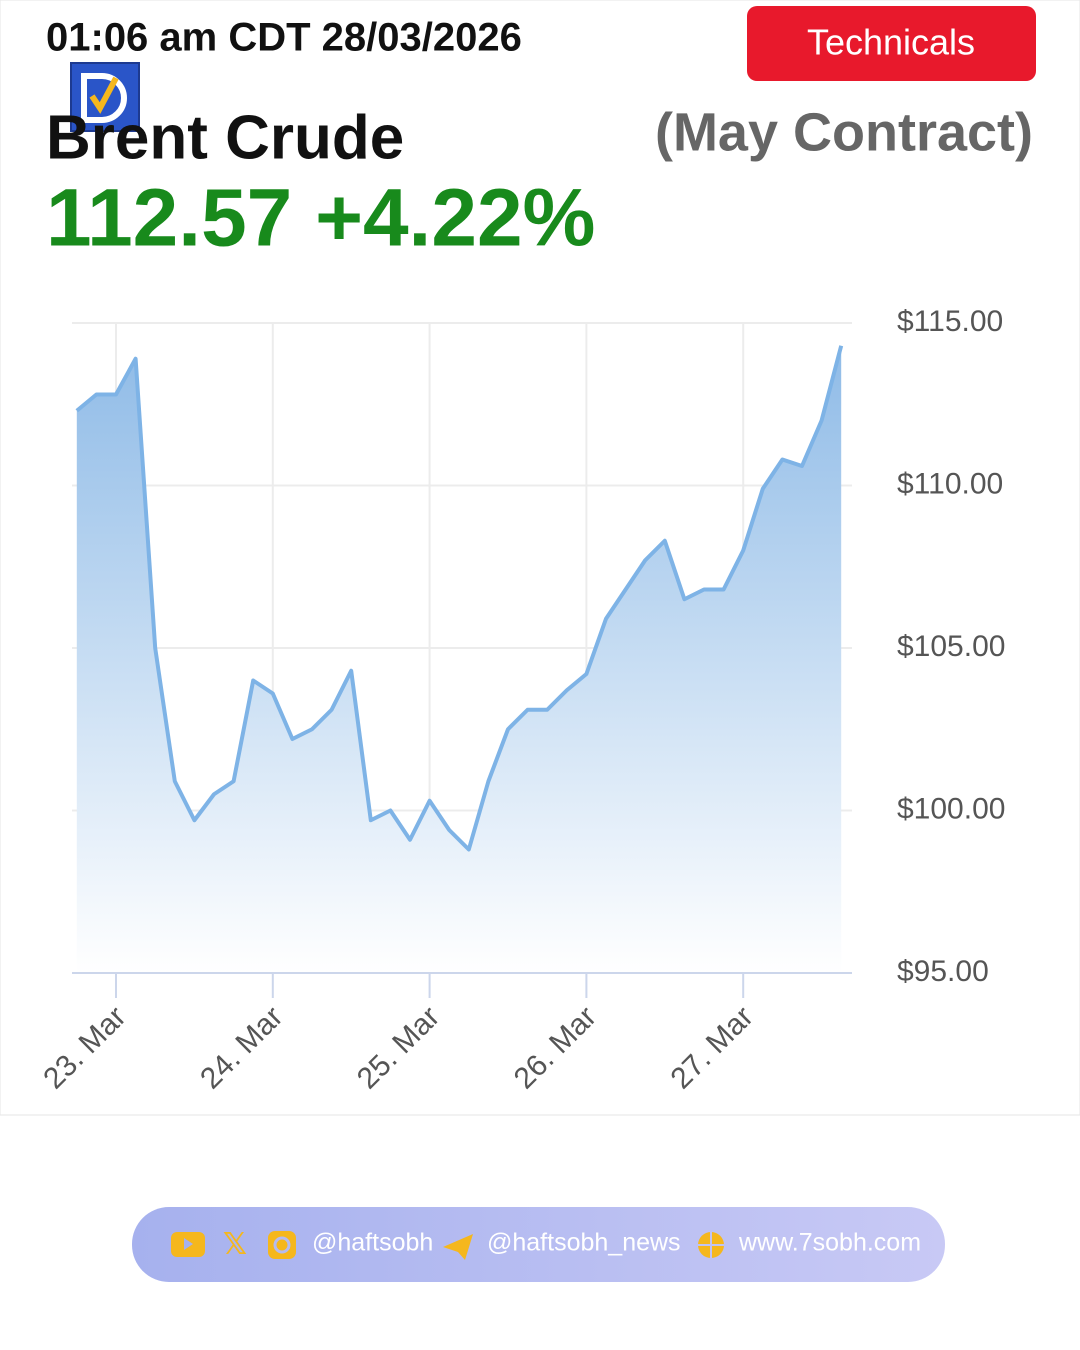  I want to click on y-tick-label: $95.00, so click(943, 971).